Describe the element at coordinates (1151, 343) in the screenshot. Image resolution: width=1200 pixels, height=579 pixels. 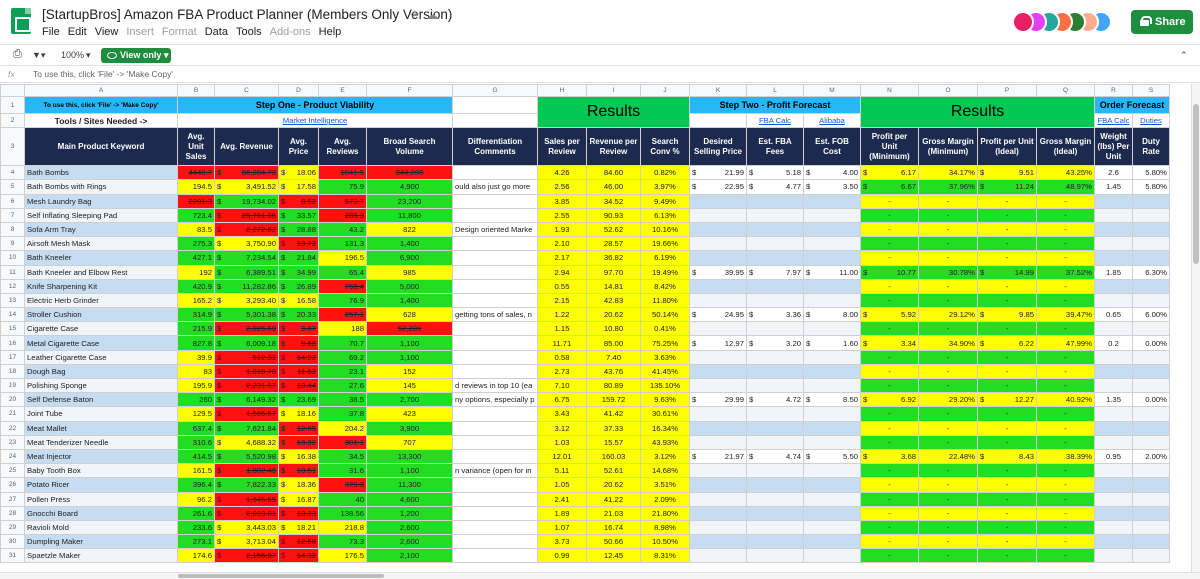
I see `duty-rate-cell: 0.00%` at that location.